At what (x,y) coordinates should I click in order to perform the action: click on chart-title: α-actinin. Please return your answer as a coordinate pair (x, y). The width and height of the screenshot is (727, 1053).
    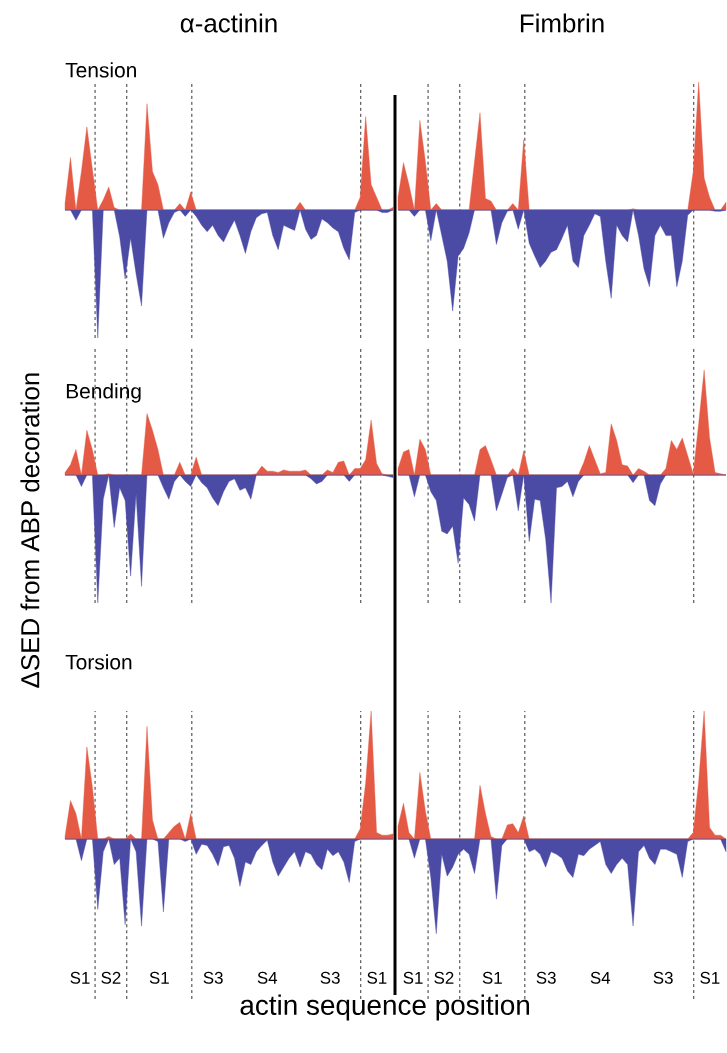
    Looking at the image, I should click on (228, 23).